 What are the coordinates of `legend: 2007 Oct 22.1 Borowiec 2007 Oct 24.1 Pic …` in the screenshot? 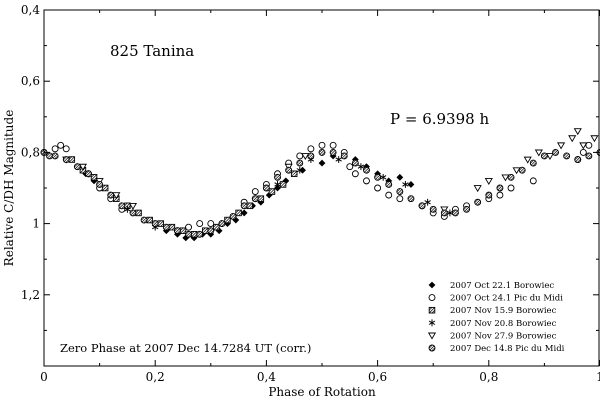 It's located at (496, 317).